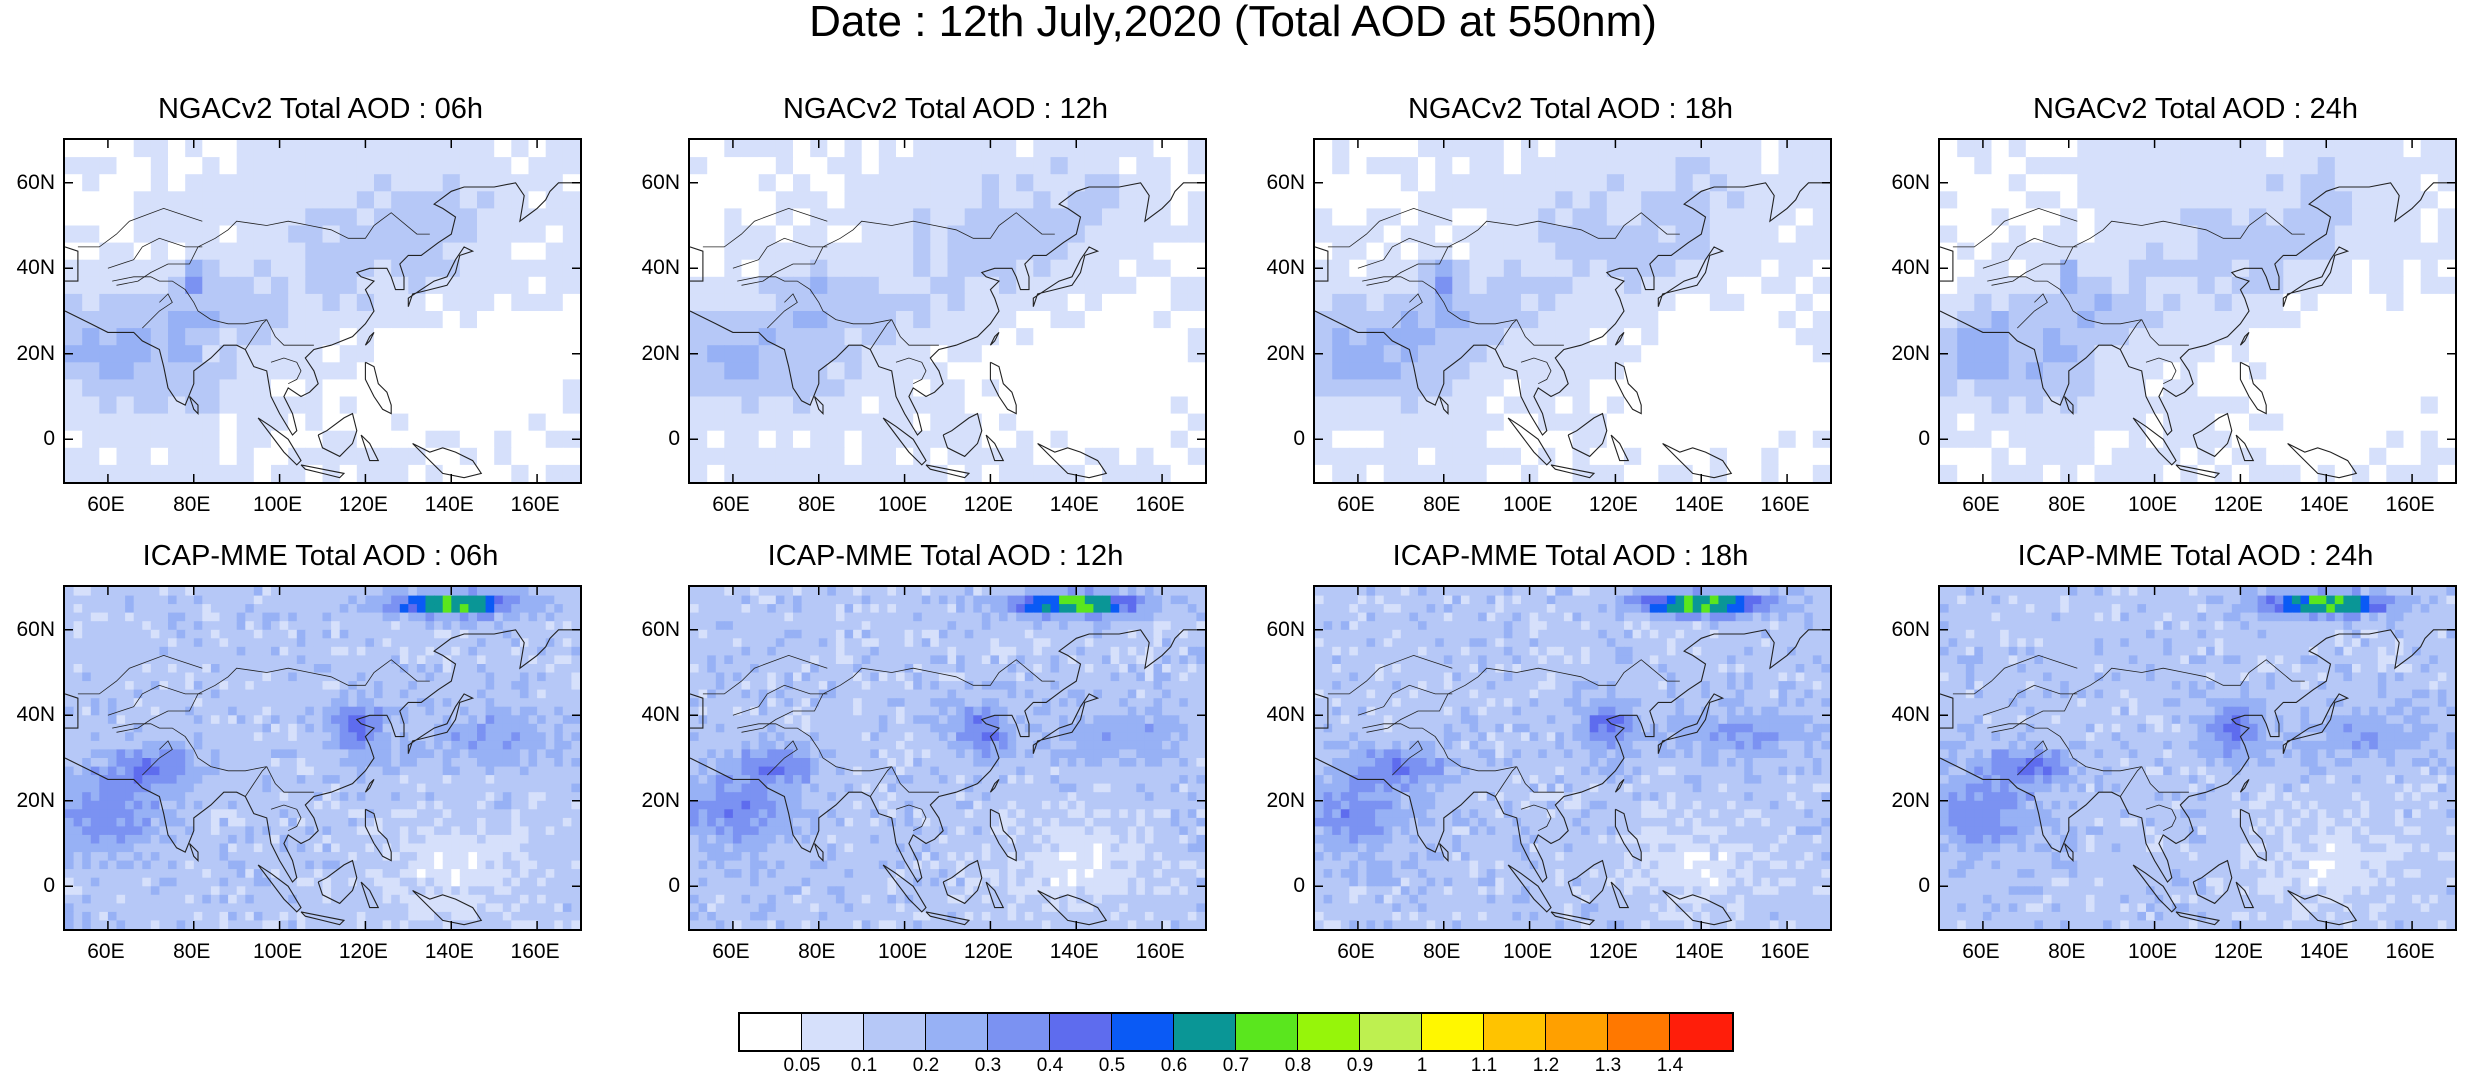 The height and width of the screenshot is (1076, 2466). What do you see at coordinates (1050, 1066) in the screenshot?
I see `colorbar-label: 0.4` at bounding box center [1050, 1066].